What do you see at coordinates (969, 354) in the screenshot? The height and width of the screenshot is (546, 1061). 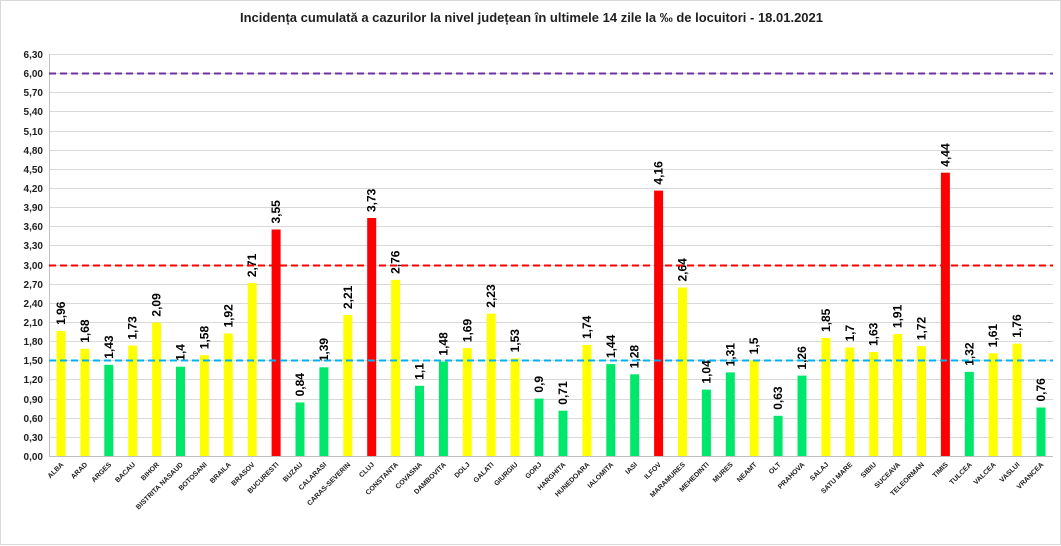 I see `data-label: 1,32` at bounding box center [969, 354].